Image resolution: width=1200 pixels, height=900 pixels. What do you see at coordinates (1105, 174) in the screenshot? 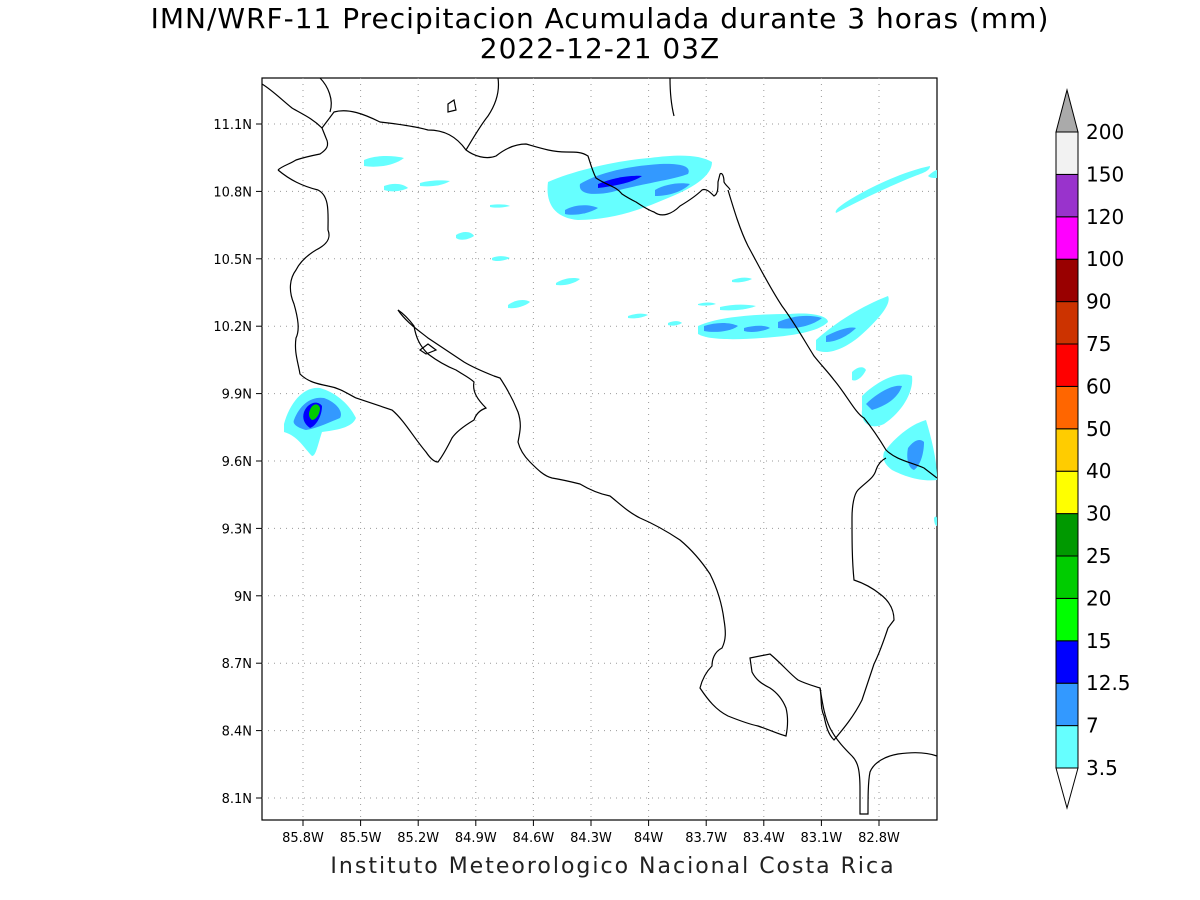
I see `legend-label: 150` at bounding box center [1105, 174].